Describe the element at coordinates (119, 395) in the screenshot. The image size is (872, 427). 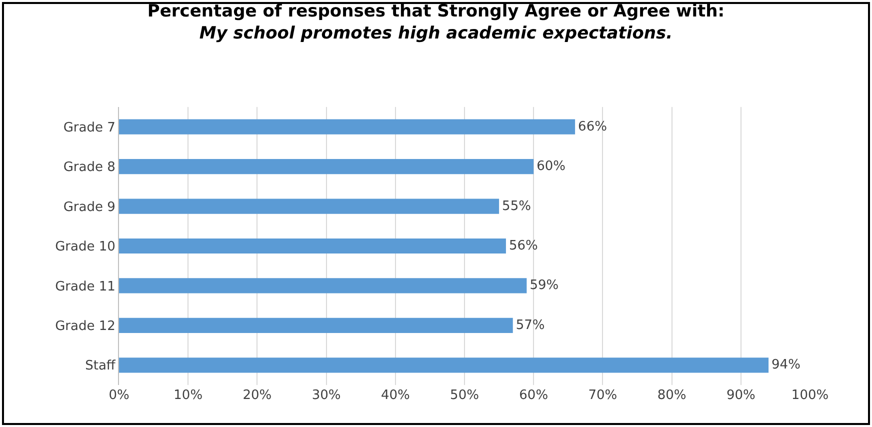
I see `x-tick-label: 0%` at that location.